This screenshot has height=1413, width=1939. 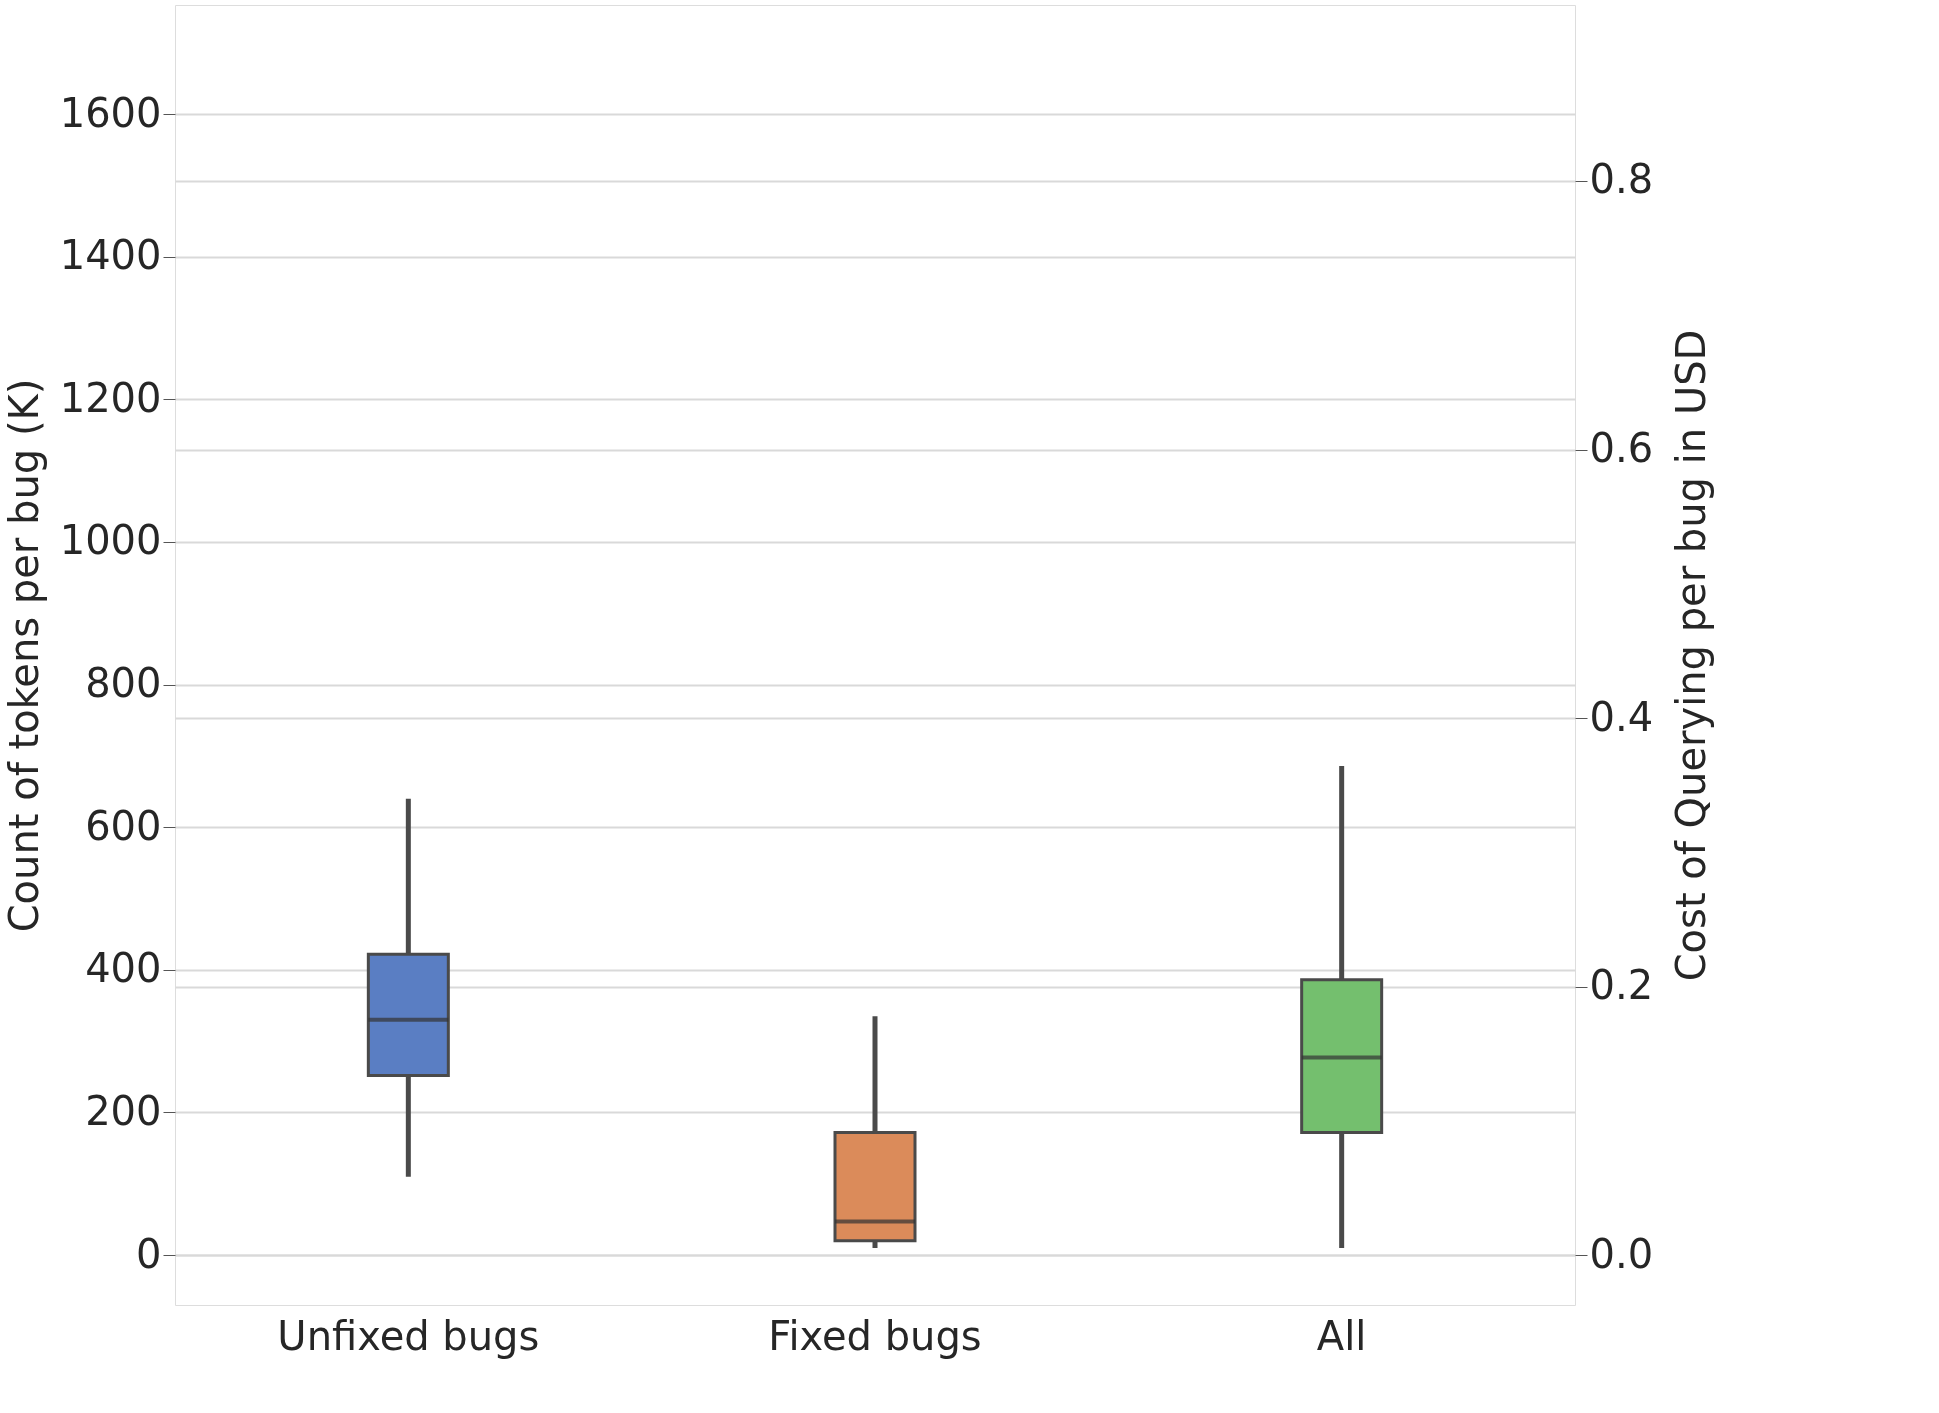 What do you see at coordinates (1621, 1253) in the screenshot?
I see `y2-tick-label: 0.0` at bounding box center [1621, 1253].